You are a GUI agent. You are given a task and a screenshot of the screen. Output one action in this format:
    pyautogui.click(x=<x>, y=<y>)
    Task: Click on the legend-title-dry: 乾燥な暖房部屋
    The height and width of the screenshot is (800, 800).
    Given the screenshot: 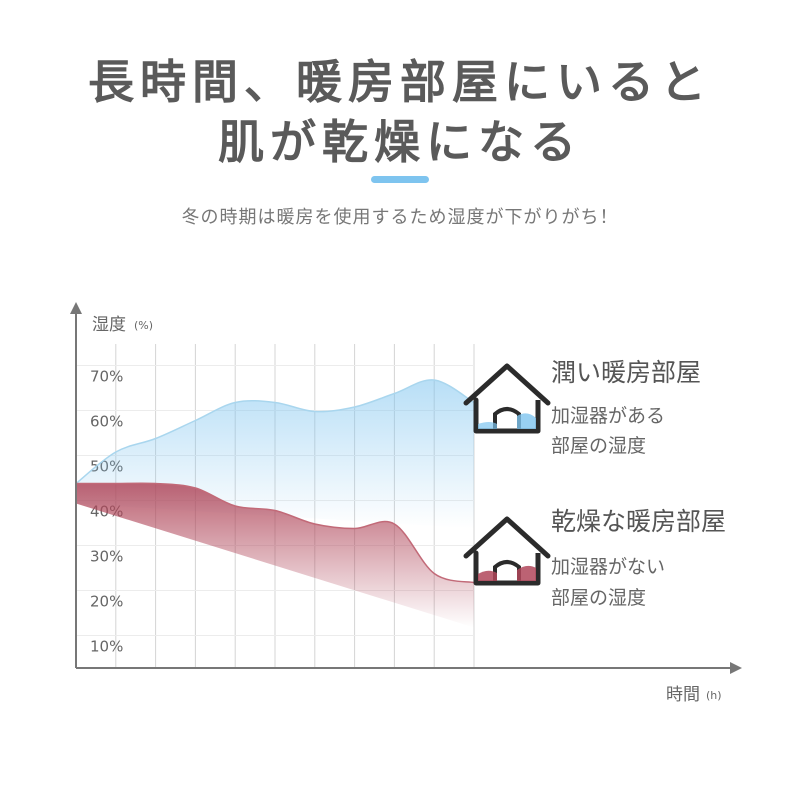 What is the action you would take?
    pyautogui.click(x=638, y=521)
    